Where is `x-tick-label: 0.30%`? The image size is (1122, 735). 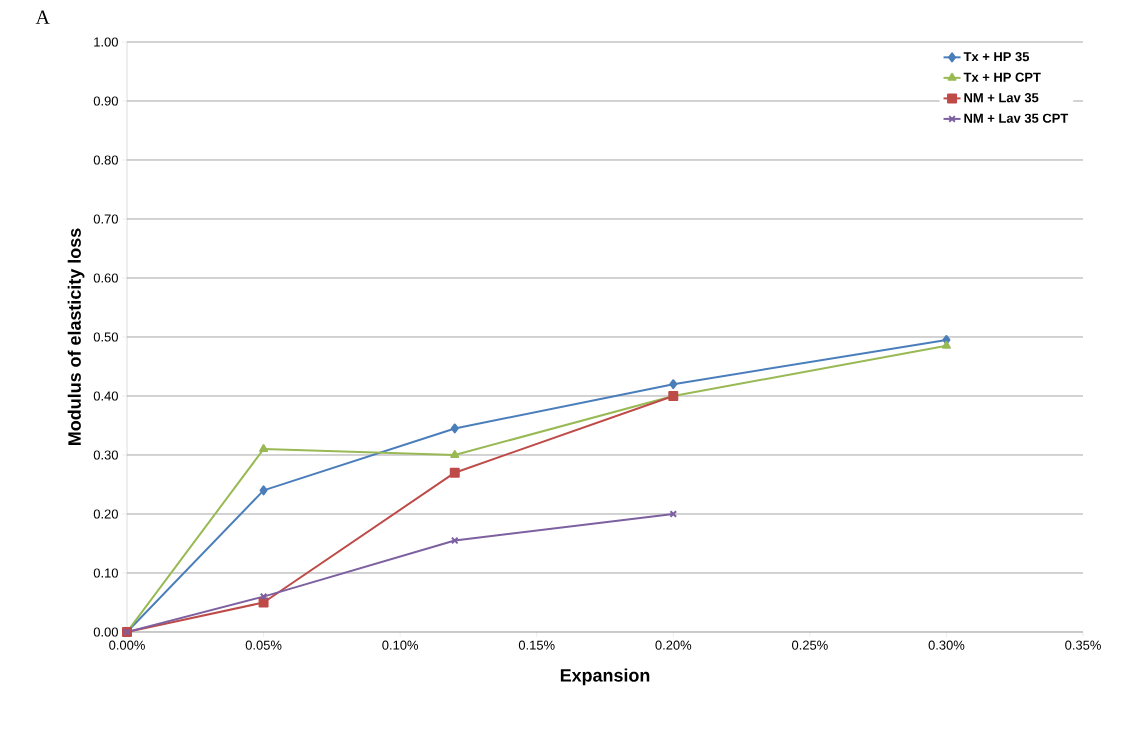
x-tick-label: 0.30% is located at coordinates (946, 645).